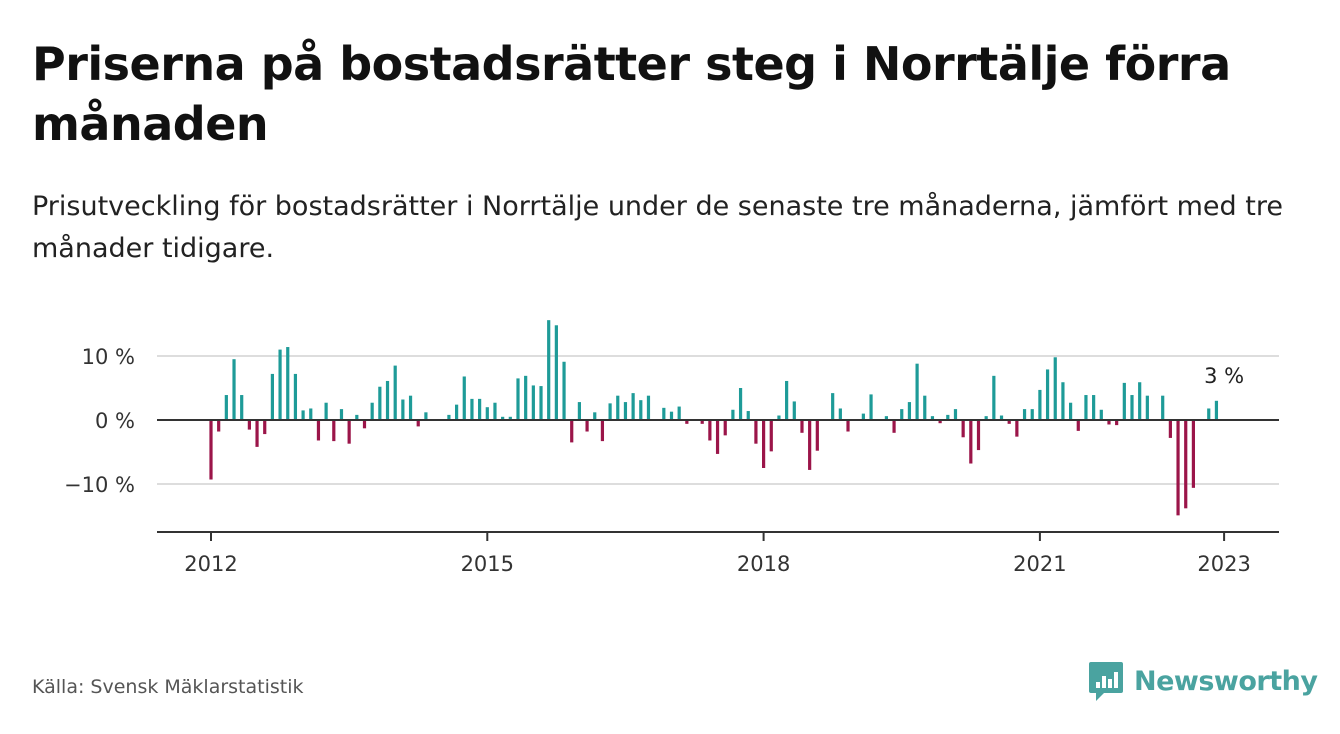  Describe the element at coordinates (487, 564) in the screenshot. I see `x-tick-label: 2015` at that location.